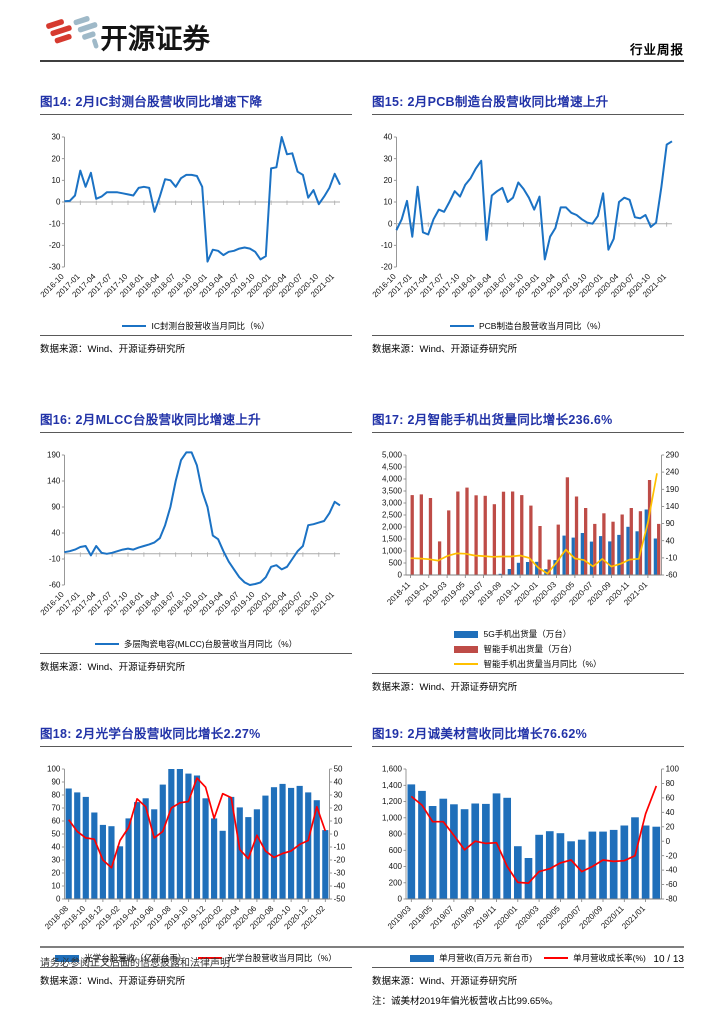  I want to click on legend-label: 5G手机出货量（万台）, so click(527, 634).